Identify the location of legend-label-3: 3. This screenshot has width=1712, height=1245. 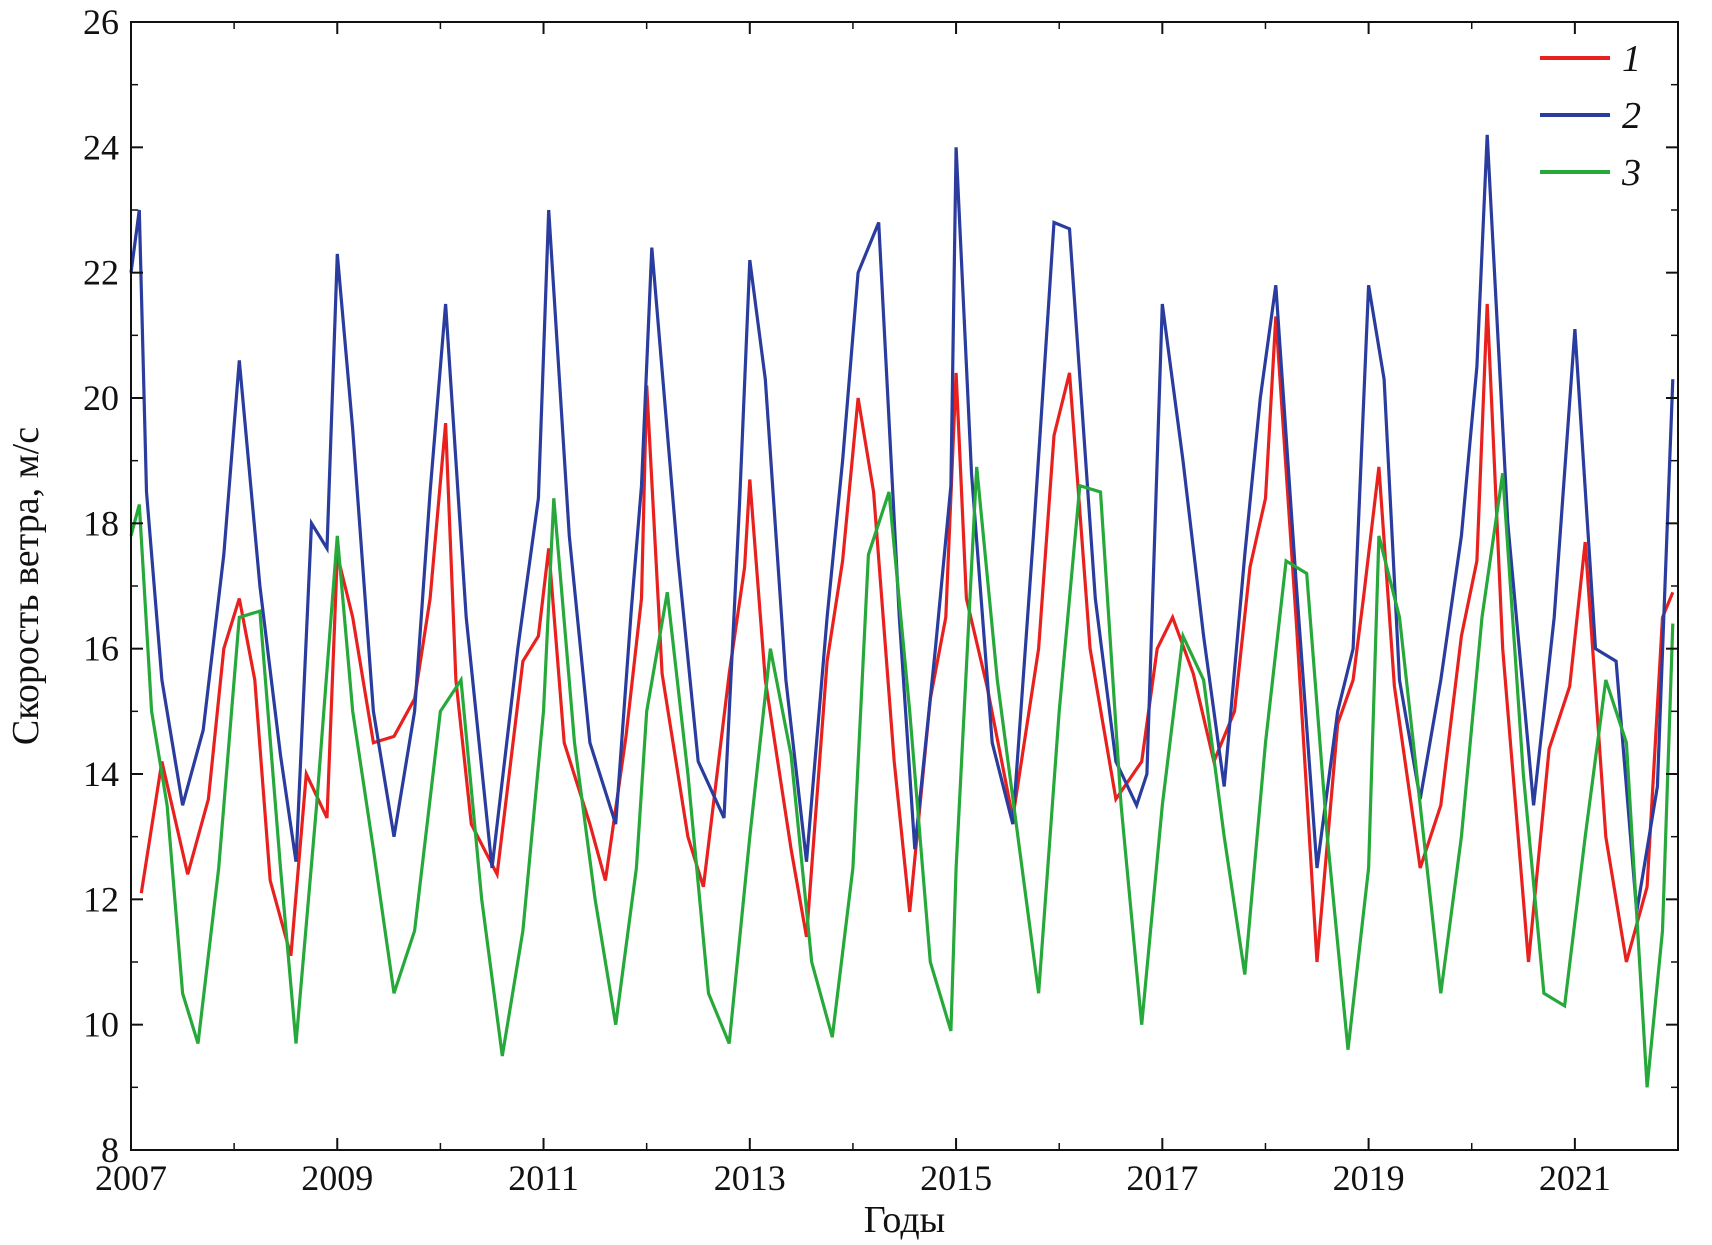
(1631, 173).